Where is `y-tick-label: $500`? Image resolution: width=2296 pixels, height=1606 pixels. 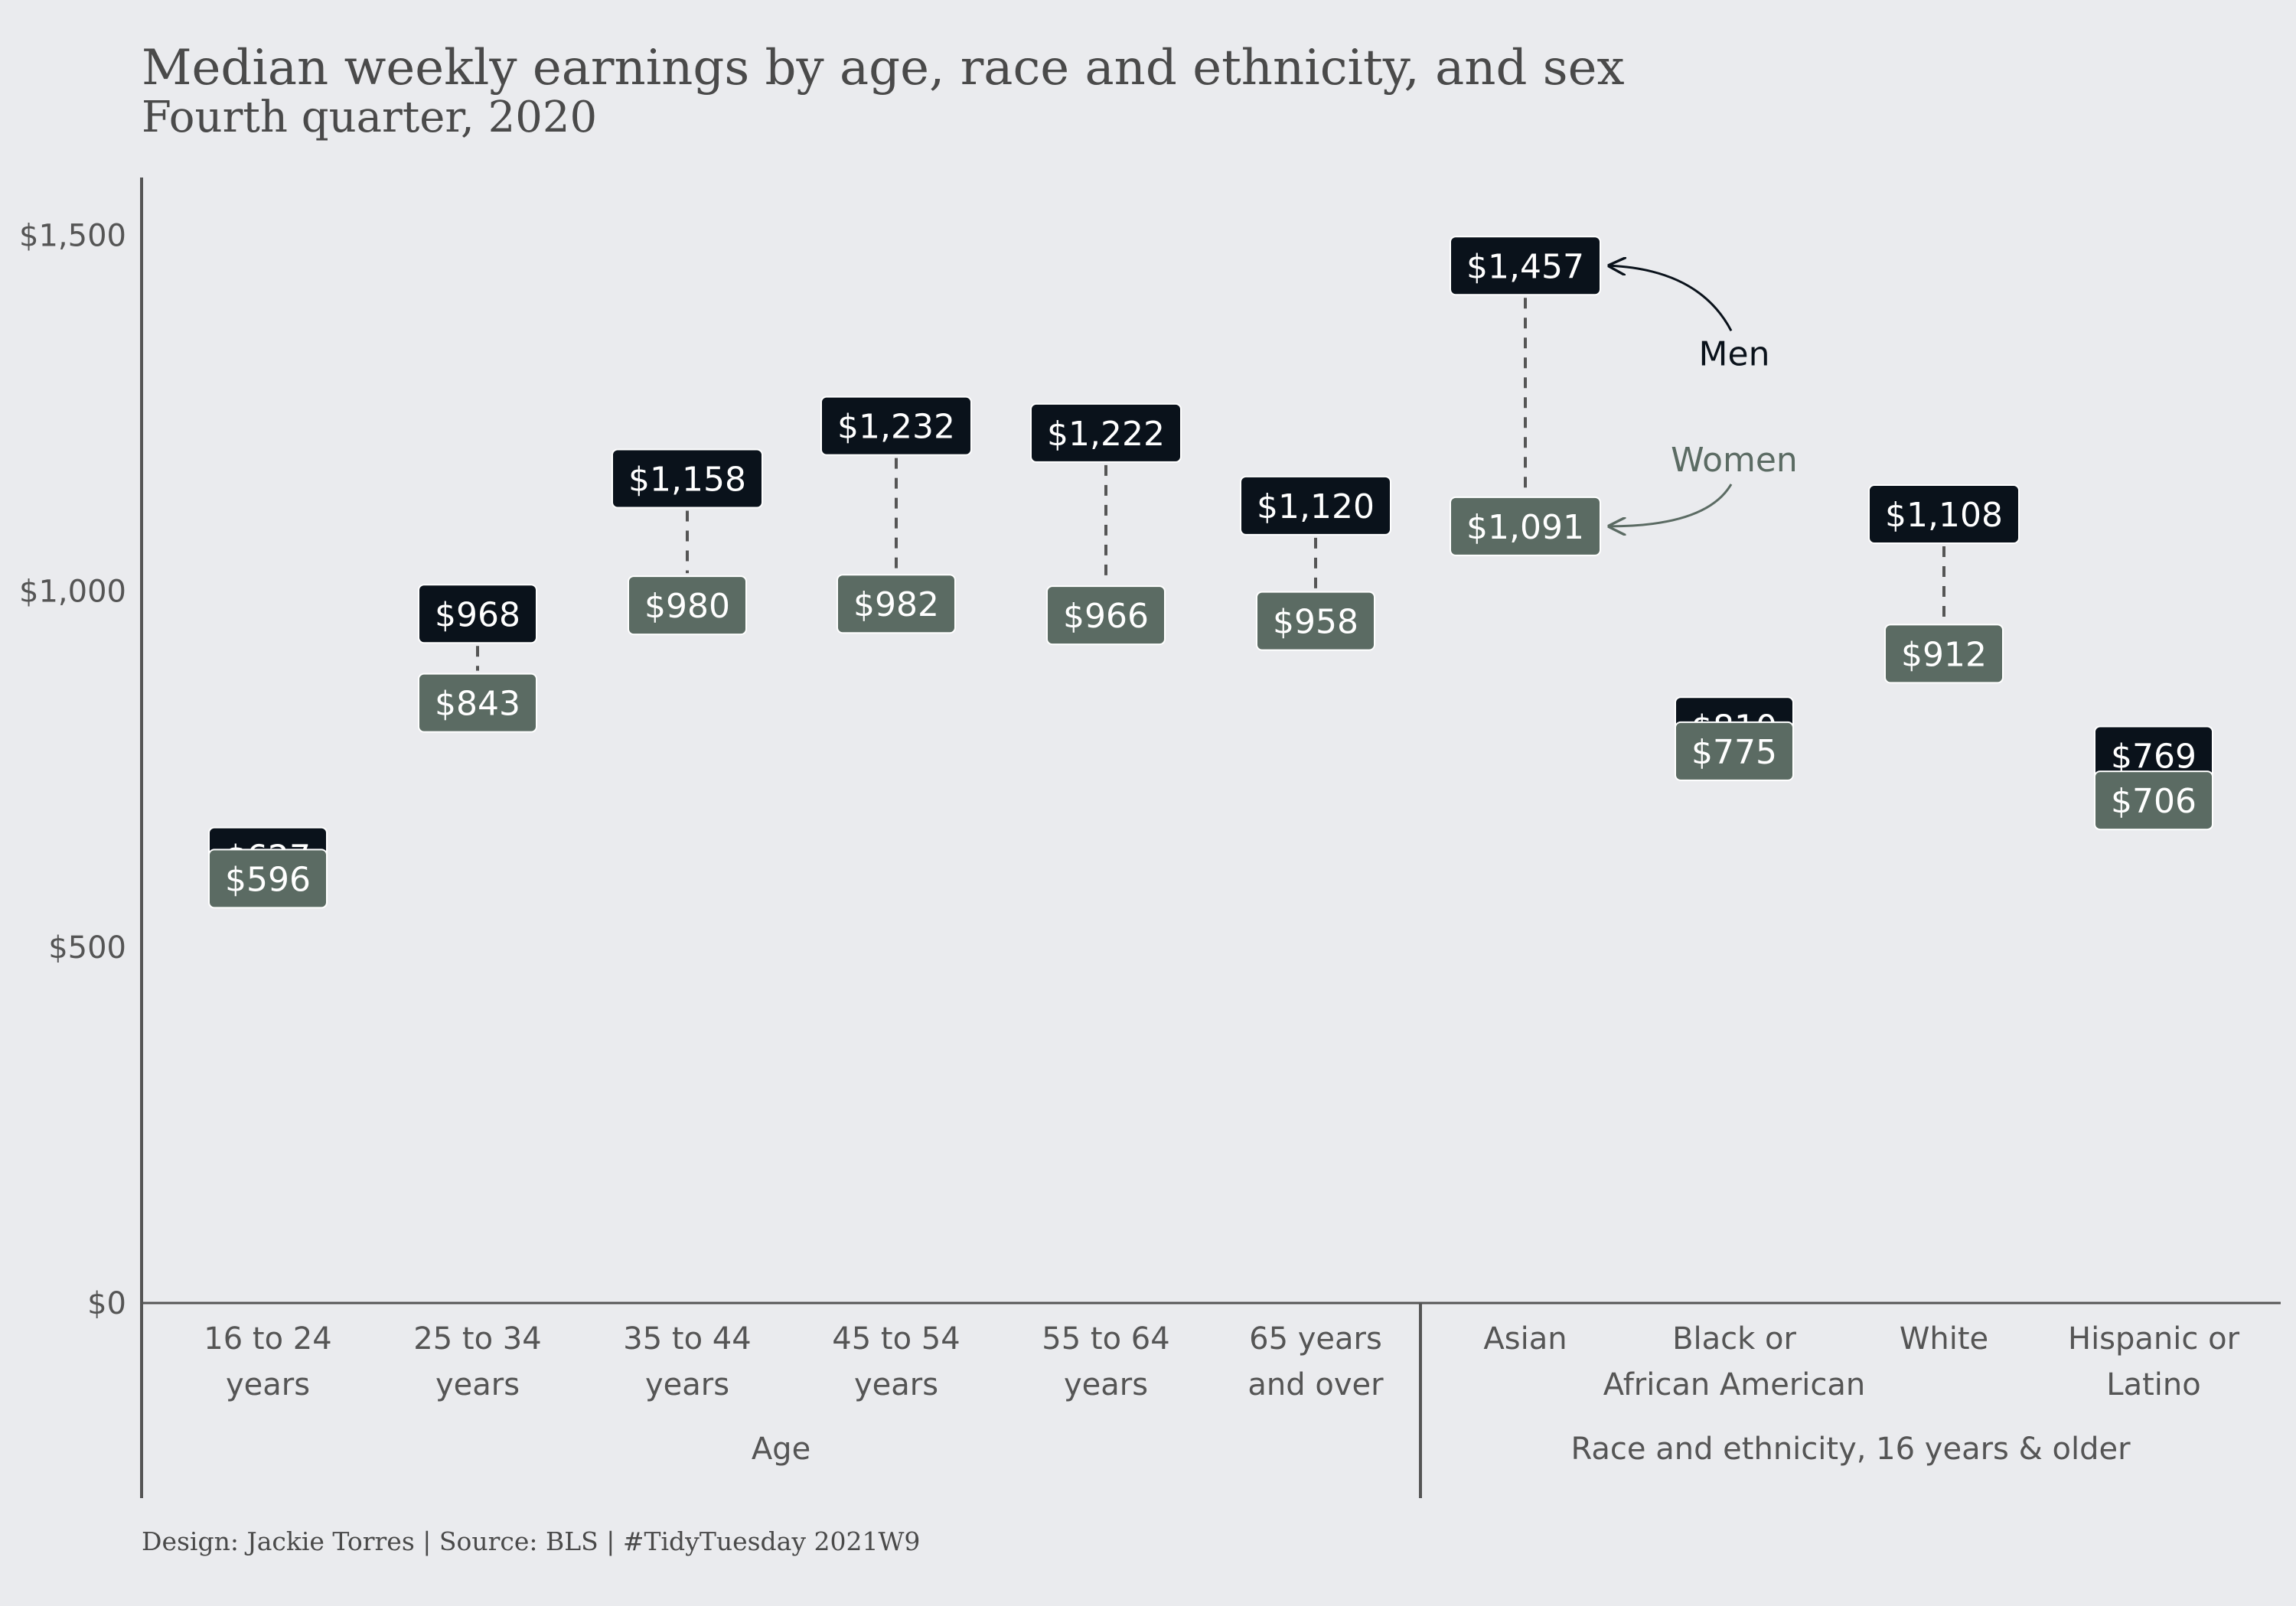
y-tick-label: $500 is located at coordinates (87, 948).